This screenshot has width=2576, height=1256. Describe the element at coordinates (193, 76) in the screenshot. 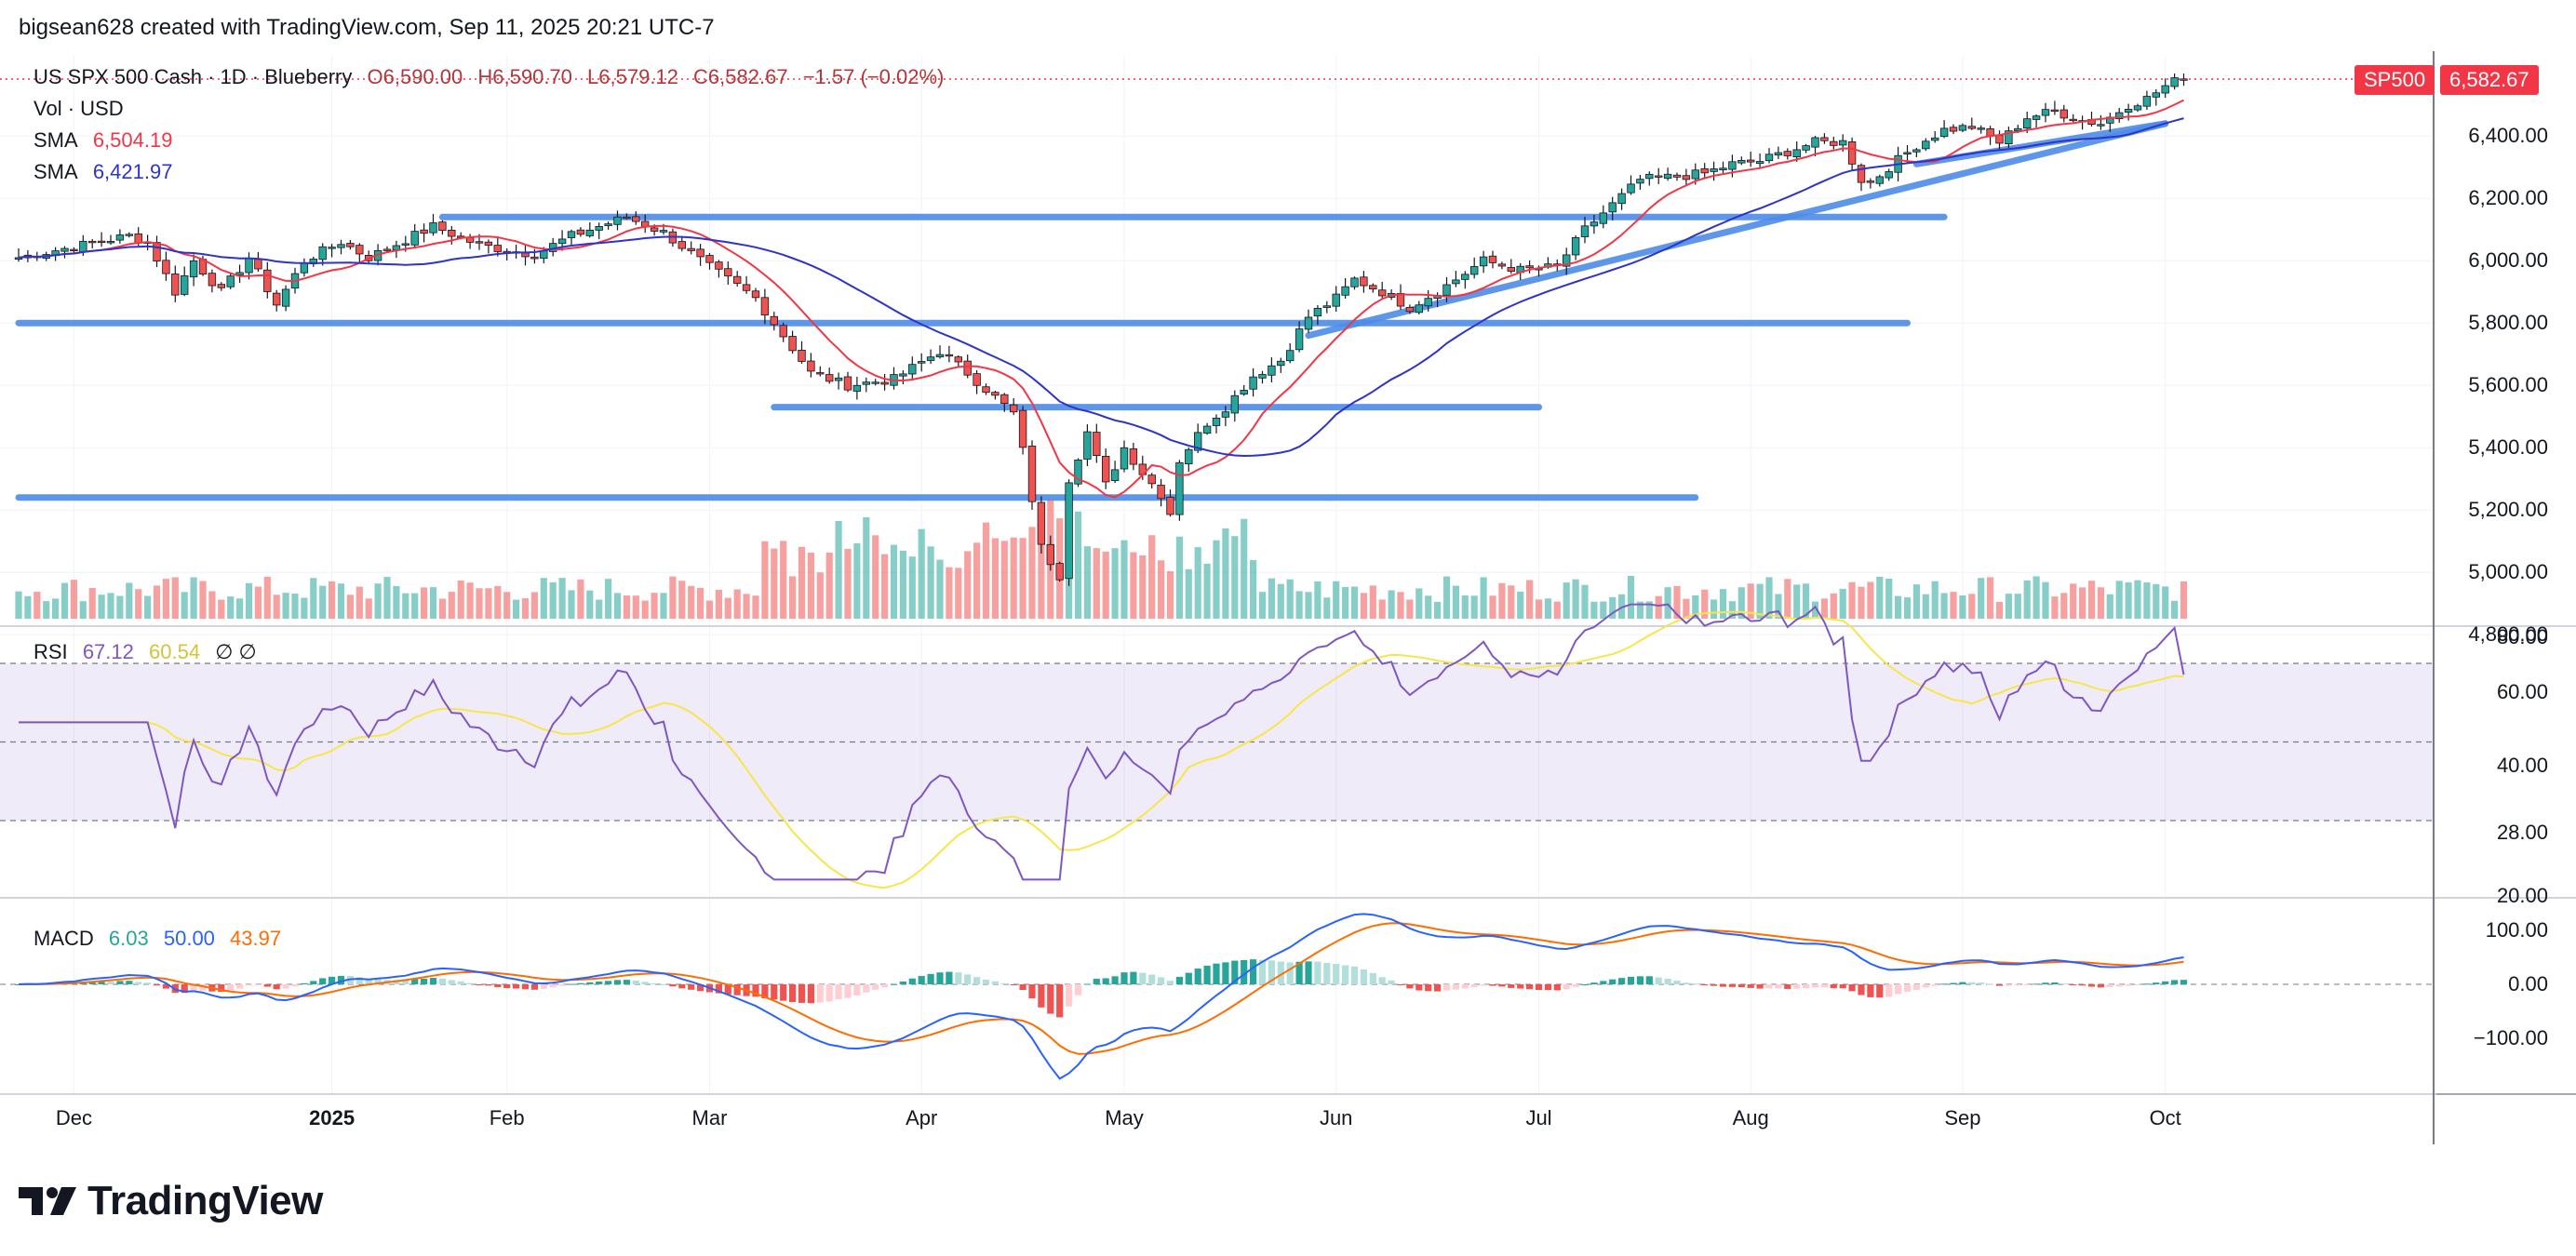

I see `symbol-label: US SPX 500 Cash · 1D · Blueberry` at that location.